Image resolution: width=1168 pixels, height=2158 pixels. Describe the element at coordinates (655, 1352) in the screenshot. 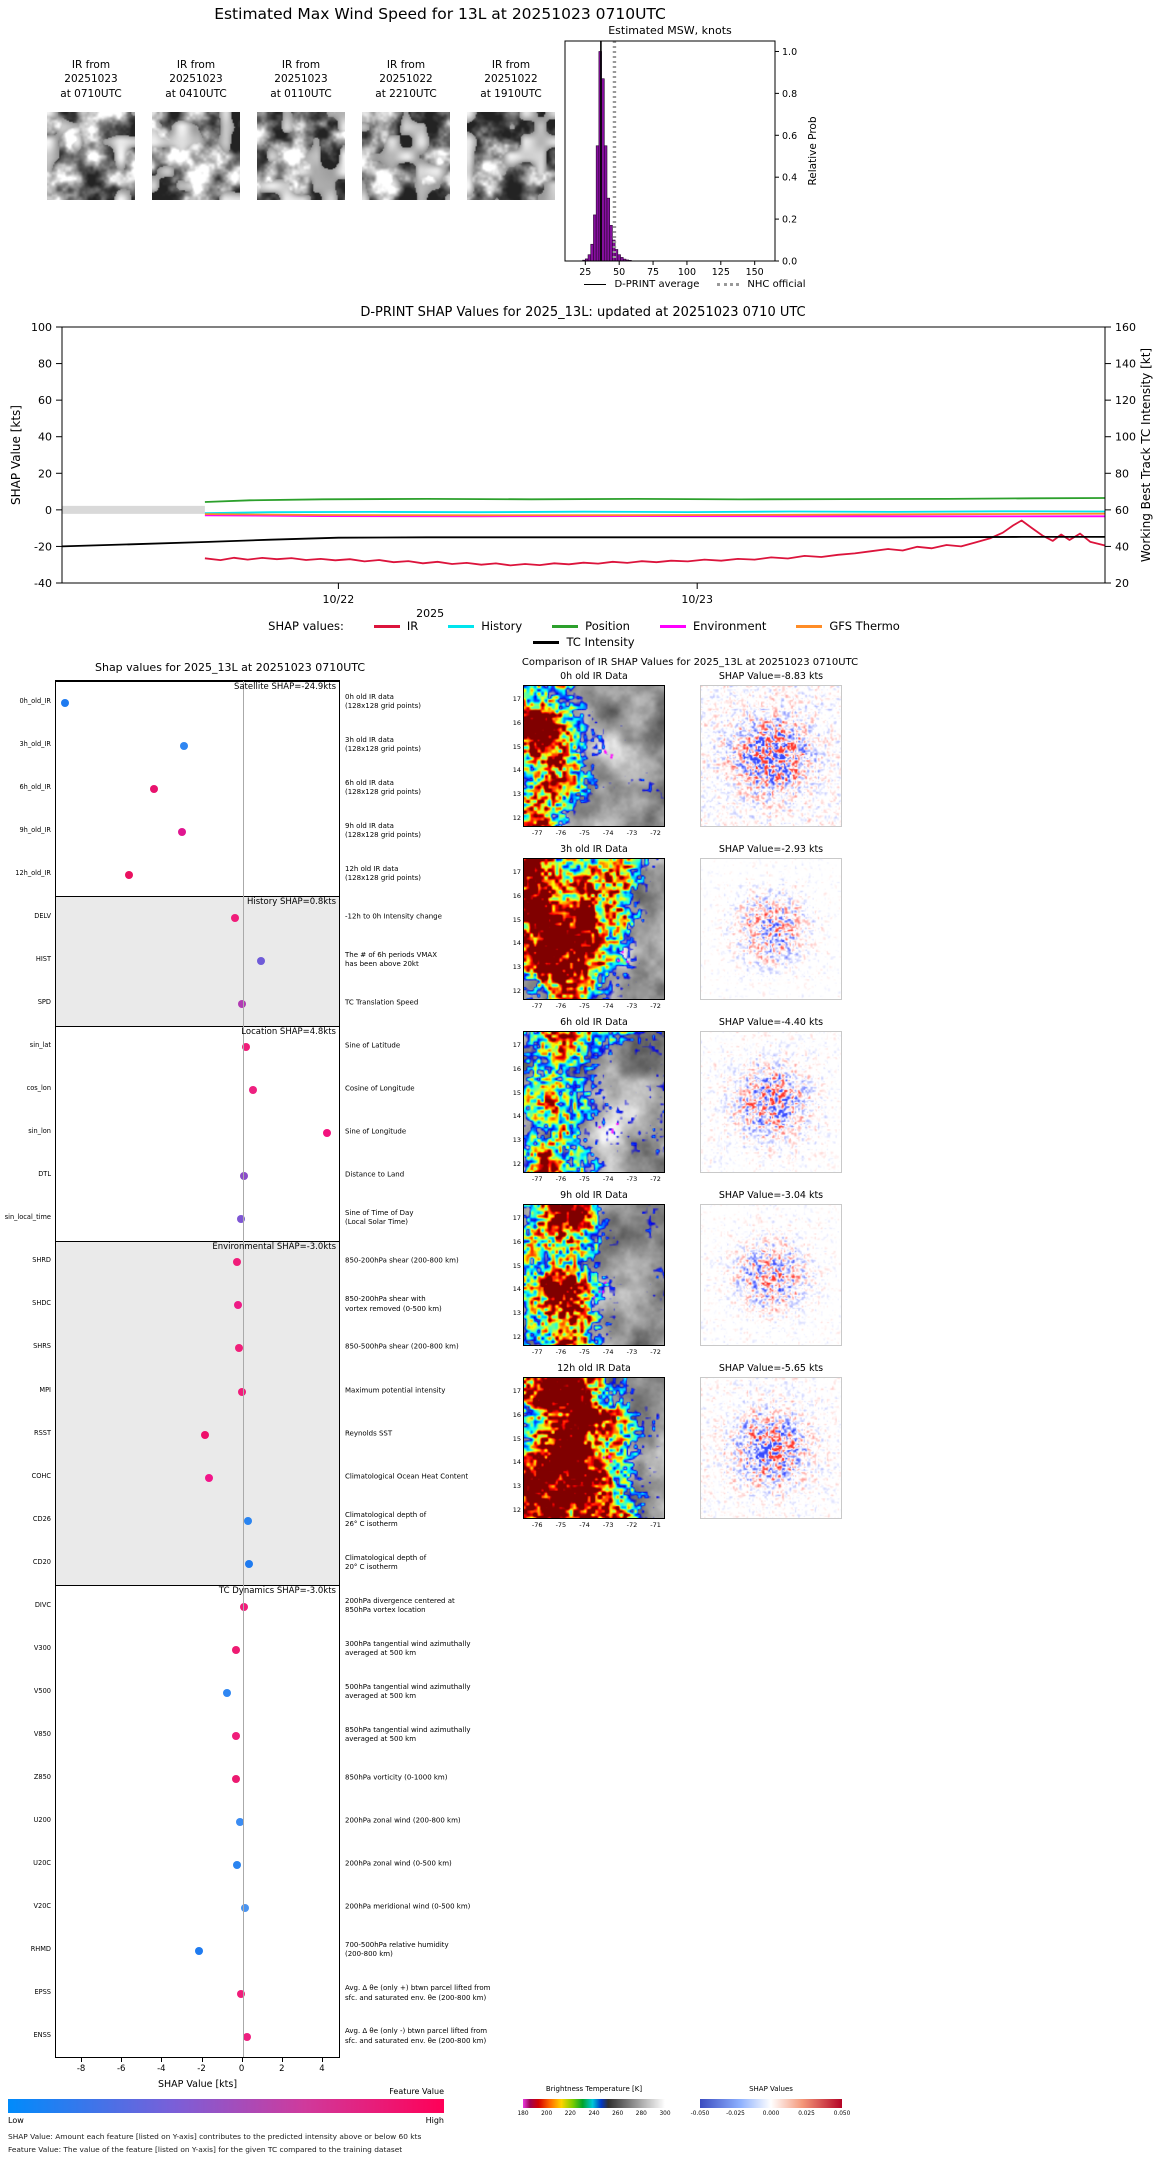

I see `map-xtick-label: -72` at that location.